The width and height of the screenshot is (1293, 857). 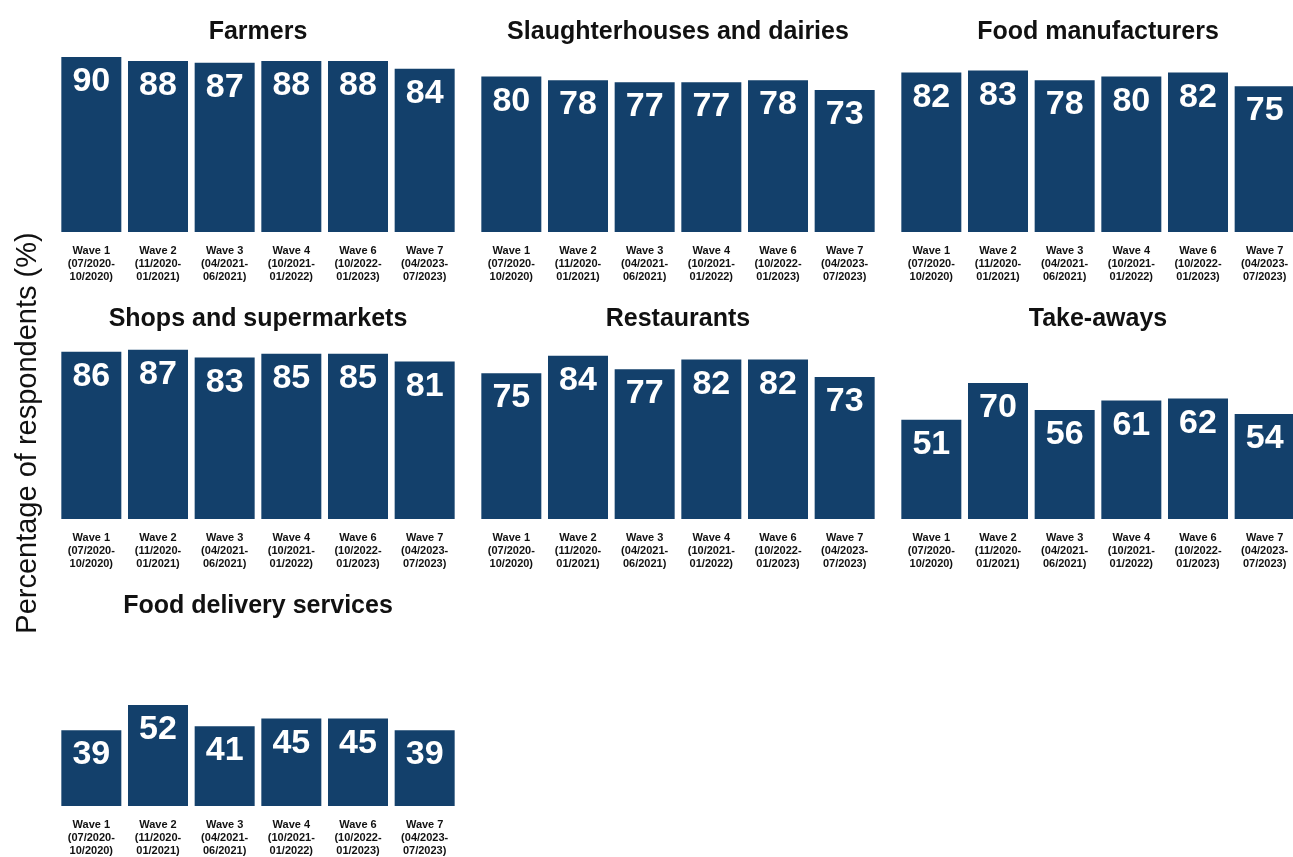 I want to click on chart-title: Slaughterhouses and dairies, so click(x=678, y=30).